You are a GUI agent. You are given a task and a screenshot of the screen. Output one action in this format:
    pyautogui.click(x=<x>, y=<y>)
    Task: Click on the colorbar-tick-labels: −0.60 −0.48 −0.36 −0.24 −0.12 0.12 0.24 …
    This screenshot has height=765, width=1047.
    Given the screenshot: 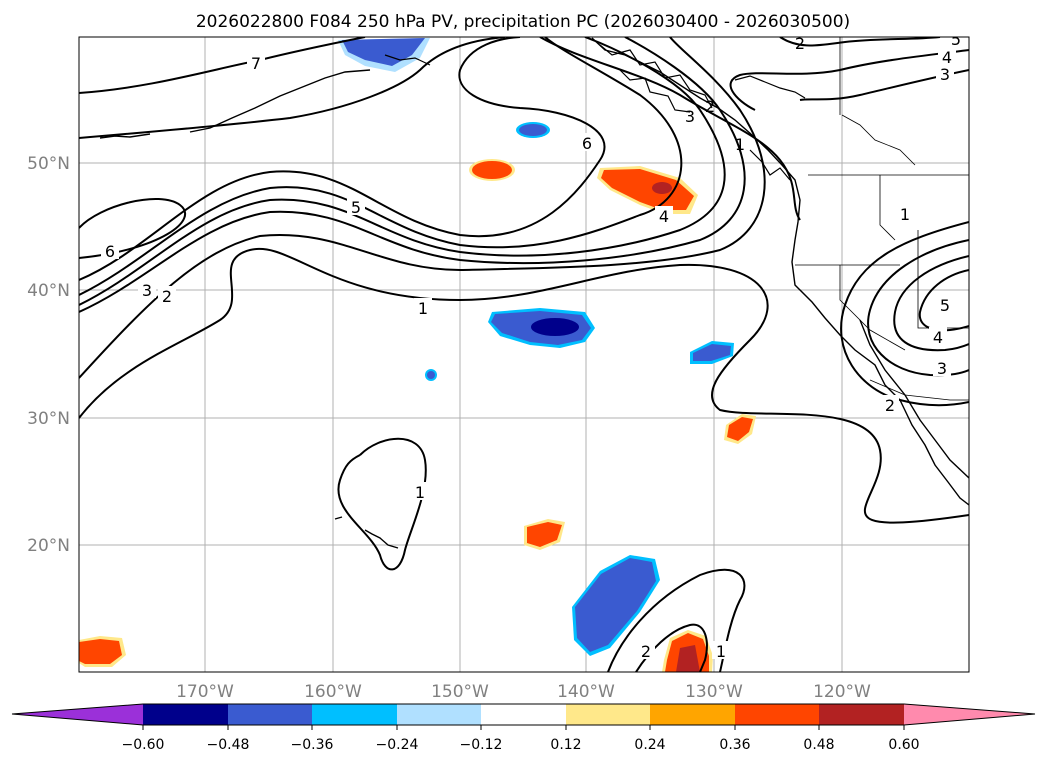 What is the action you would take?
    pyautogui.click(x=521, y=745)
    